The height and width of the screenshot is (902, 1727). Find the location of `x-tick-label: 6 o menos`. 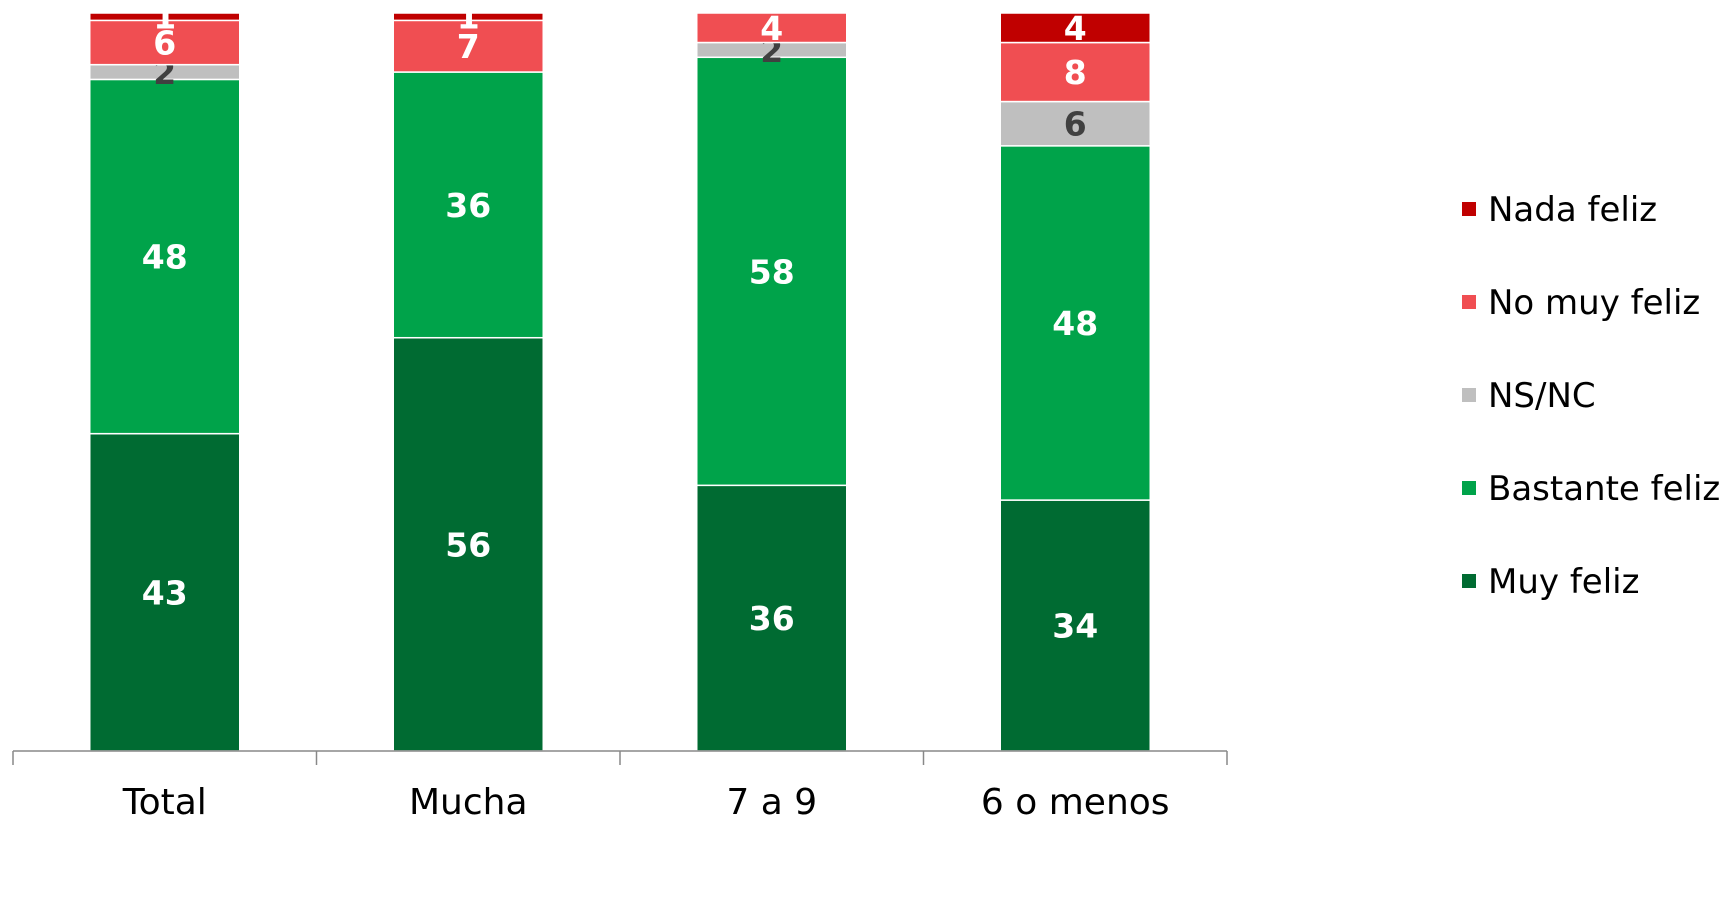

x-tick-label: 6 o menos is located at coordinates (1075, 802).